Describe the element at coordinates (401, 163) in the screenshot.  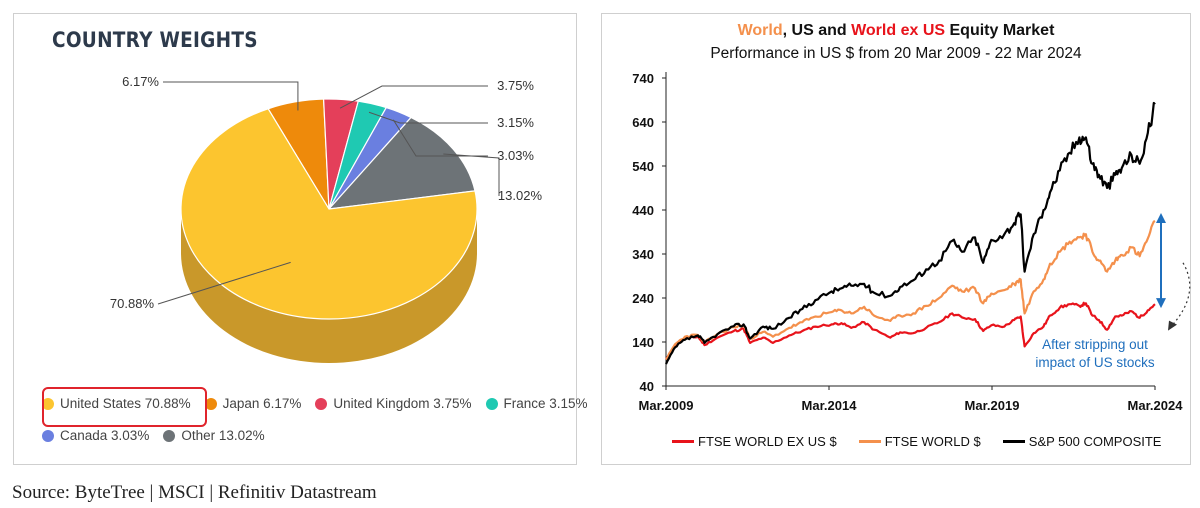
I see `pie-slice-other` at that location.